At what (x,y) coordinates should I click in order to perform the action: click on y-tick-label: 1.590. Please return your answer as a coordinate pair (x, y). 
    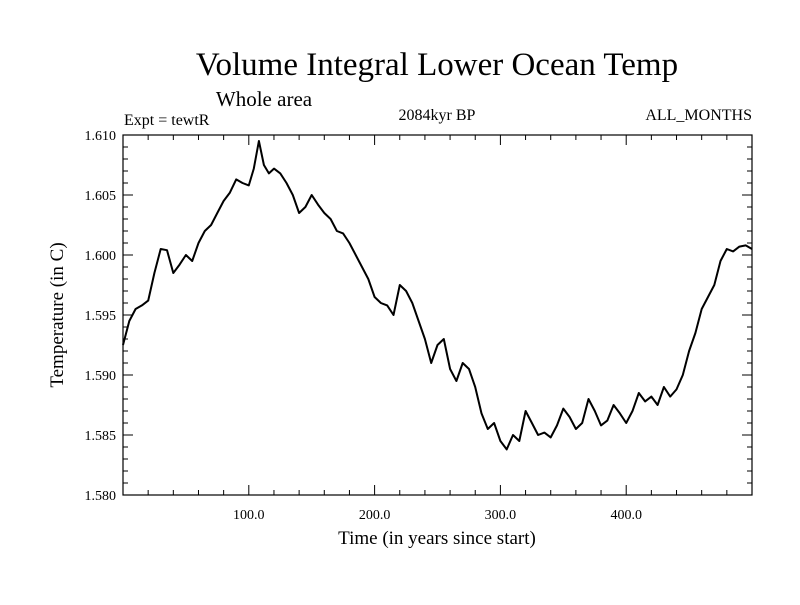
    Looking at the image, I should click on (101, 376).